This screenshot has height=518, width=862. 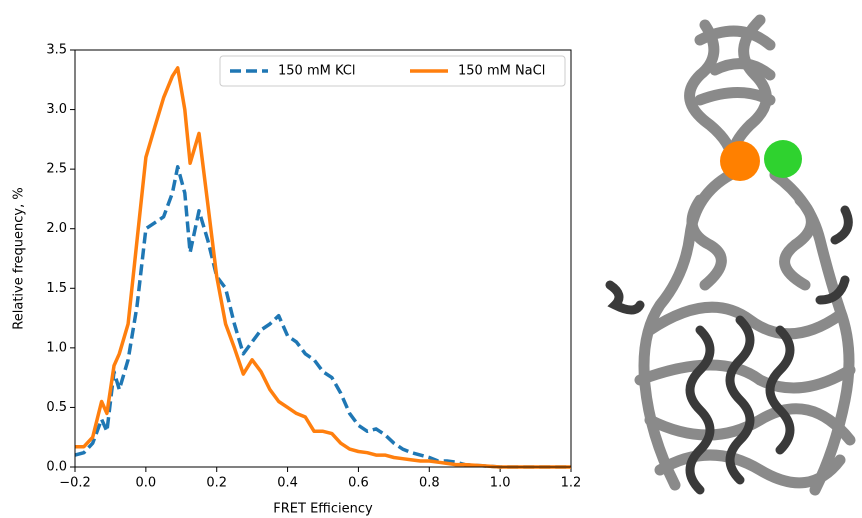 I want to click on x-tick-label: 0.4, so click(x=287, y=483).